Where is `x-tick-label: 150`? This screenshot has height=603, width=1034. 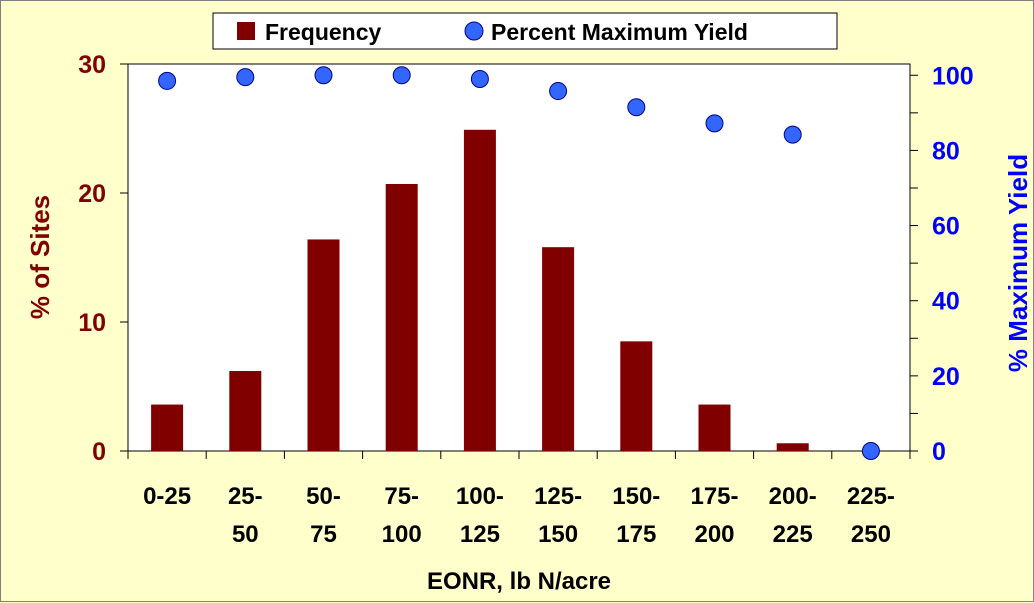
x-tick-label: 150 is located at coordinates (558, 534).